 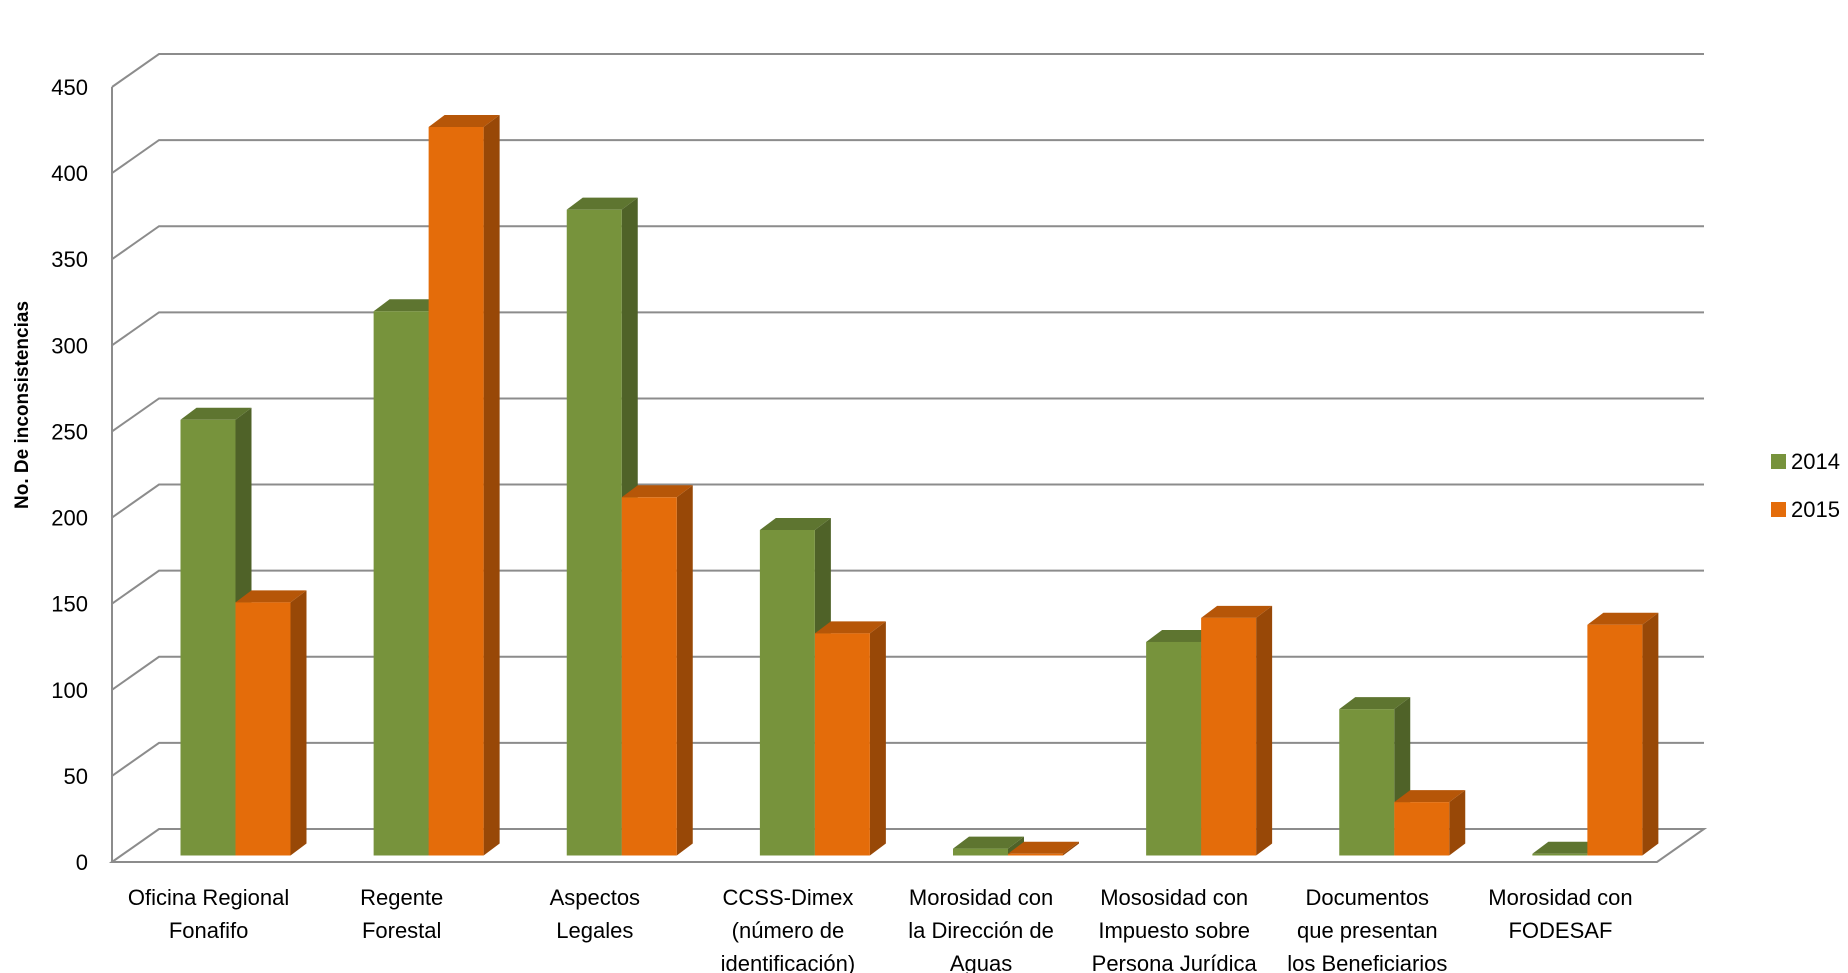 I want to click on y-tick-label: 400, so click(x=69, y=173).